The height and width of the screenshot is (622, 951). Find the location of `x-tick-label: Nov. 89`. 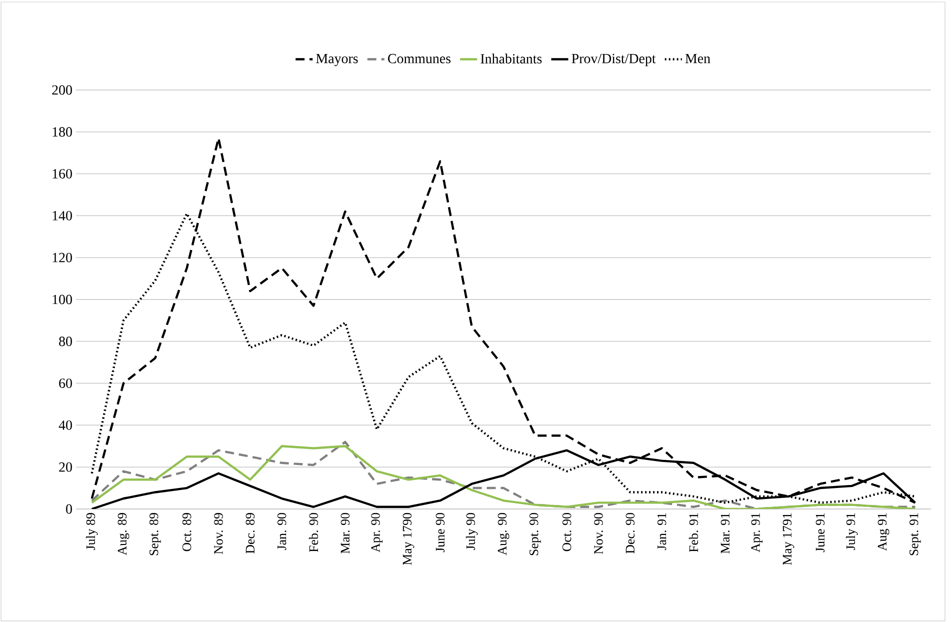

x-tick-label: Nov. 89 is located at coordinates (218, 533).